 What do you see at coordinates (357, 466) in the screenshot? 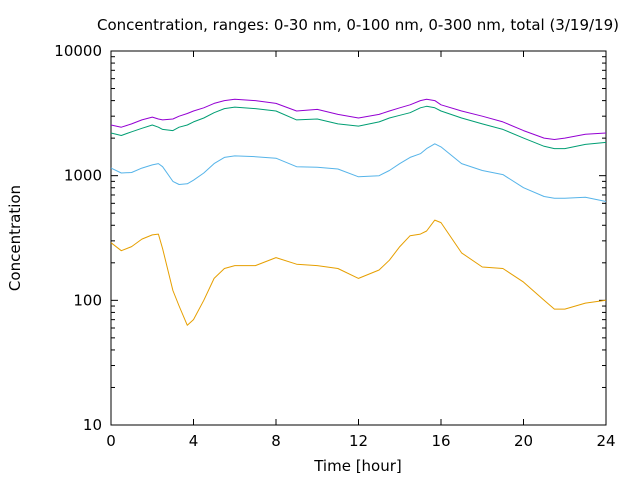
I see `x-axis-label: Time [hour]` at bounding box center [357, 466].